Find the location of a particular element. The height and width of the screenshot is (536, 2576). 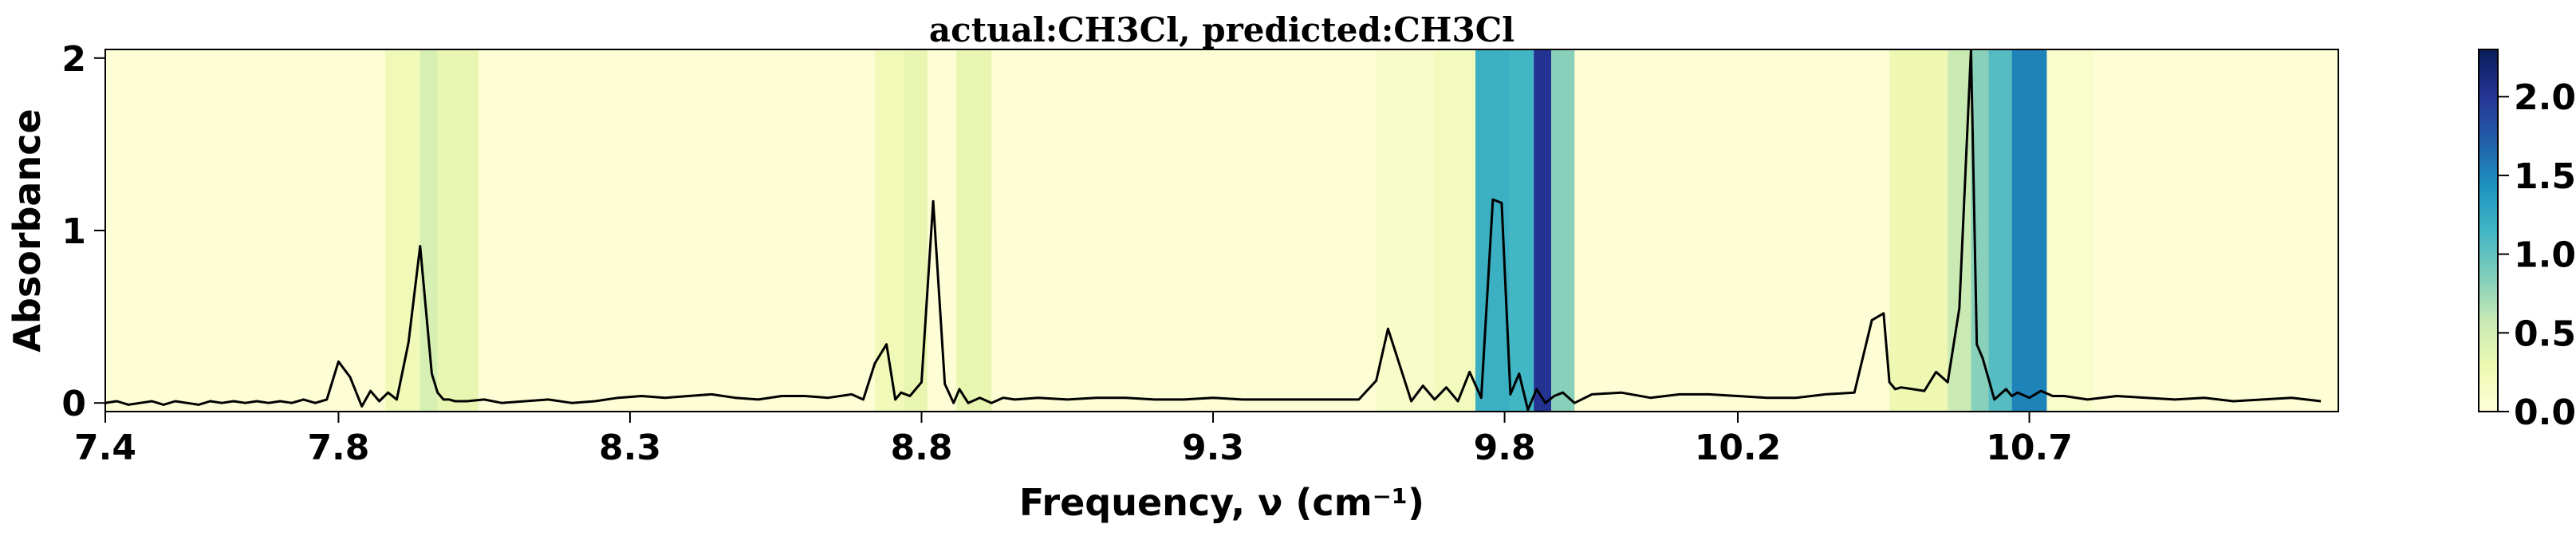

x-tick-label: 10.2 is located at coordinates (1738, 448).